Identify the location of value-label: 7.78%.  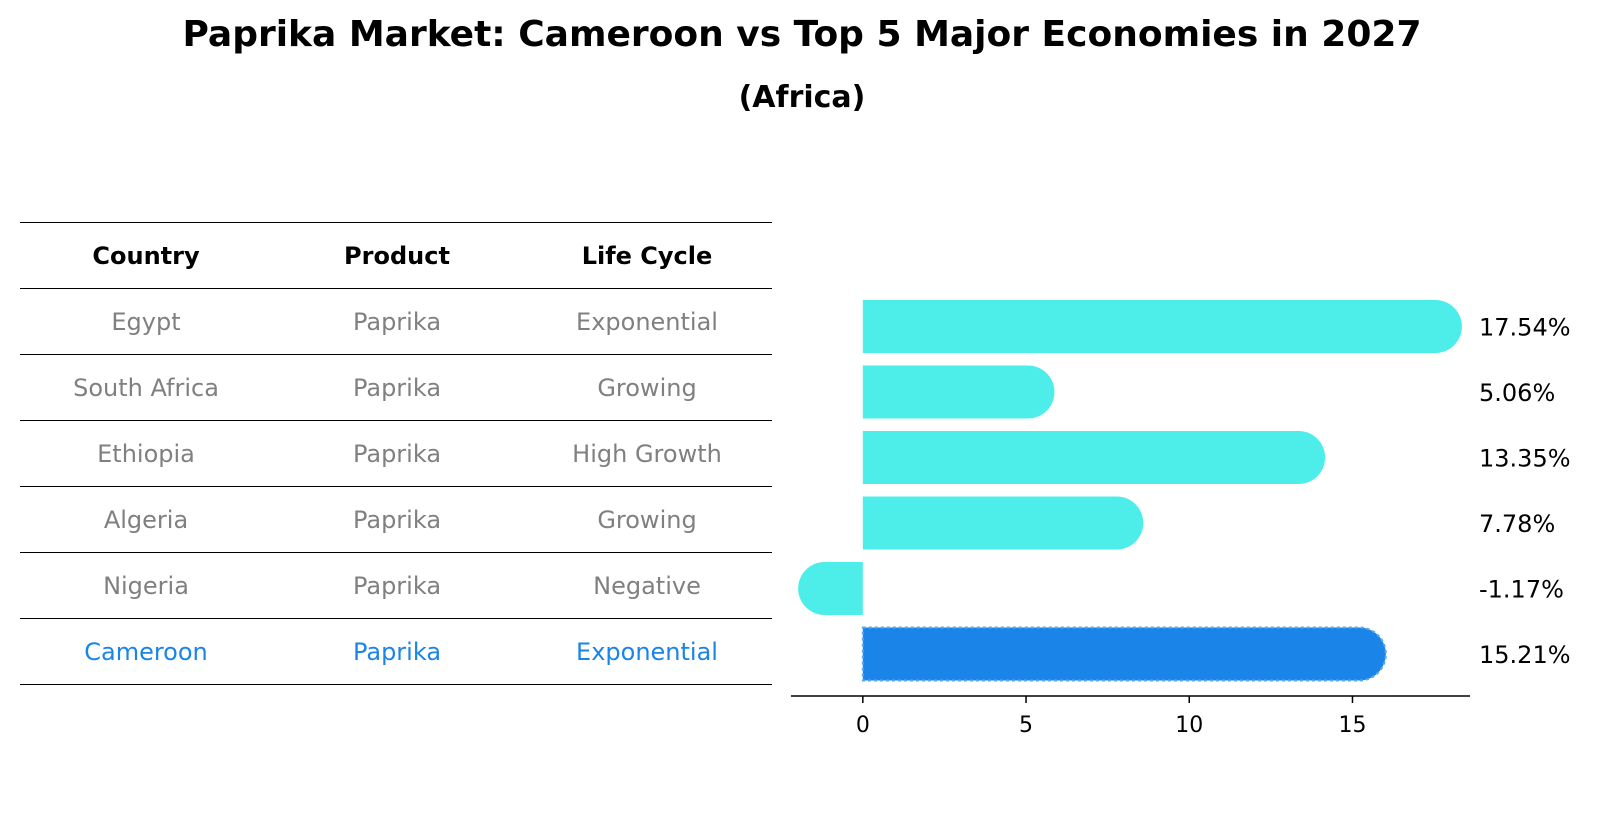
(1517, 524).